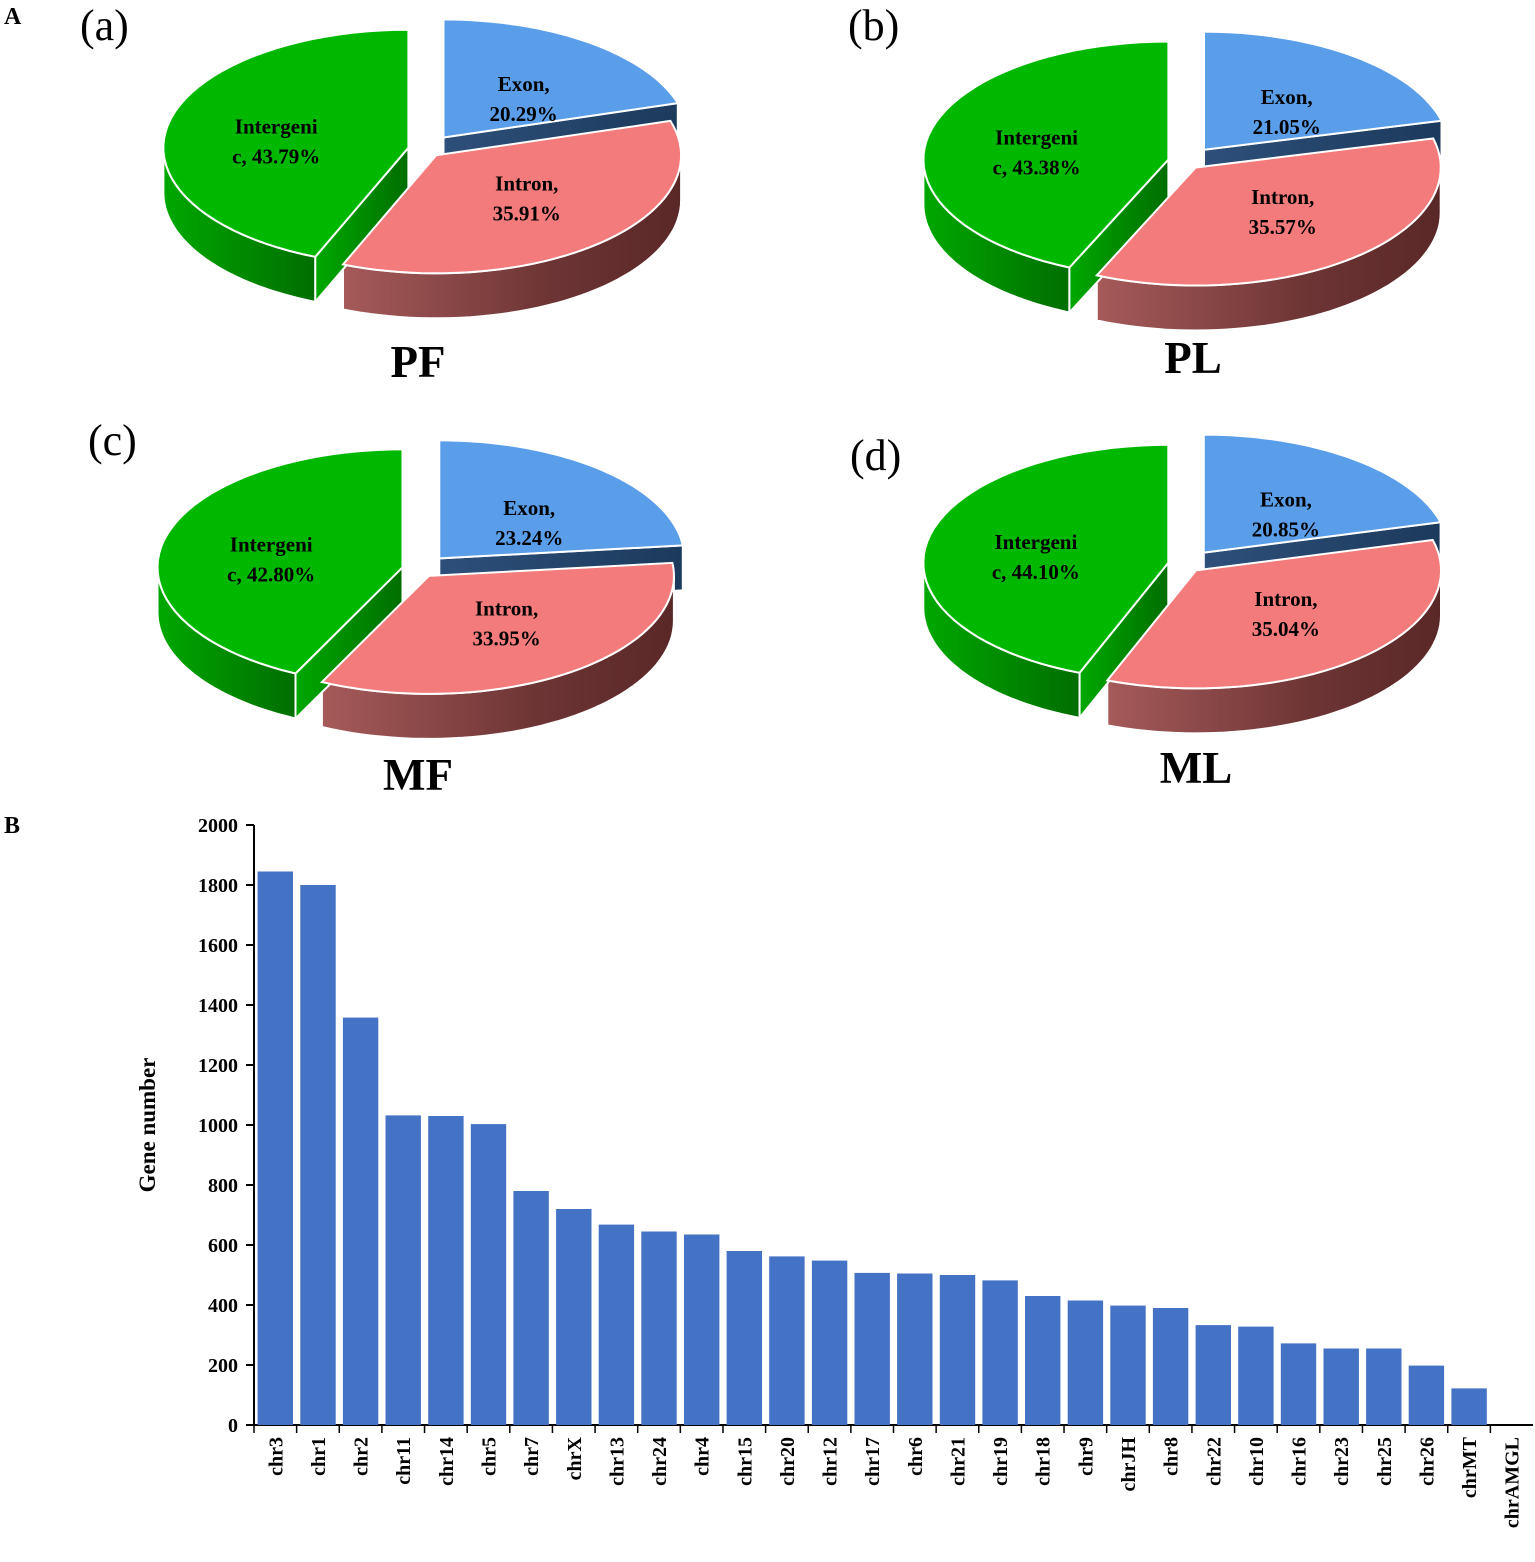  What do you see at coordinates (531, 1308) in the screenshot?
I see `bar-chr7` at bounding box center [531, 1308].